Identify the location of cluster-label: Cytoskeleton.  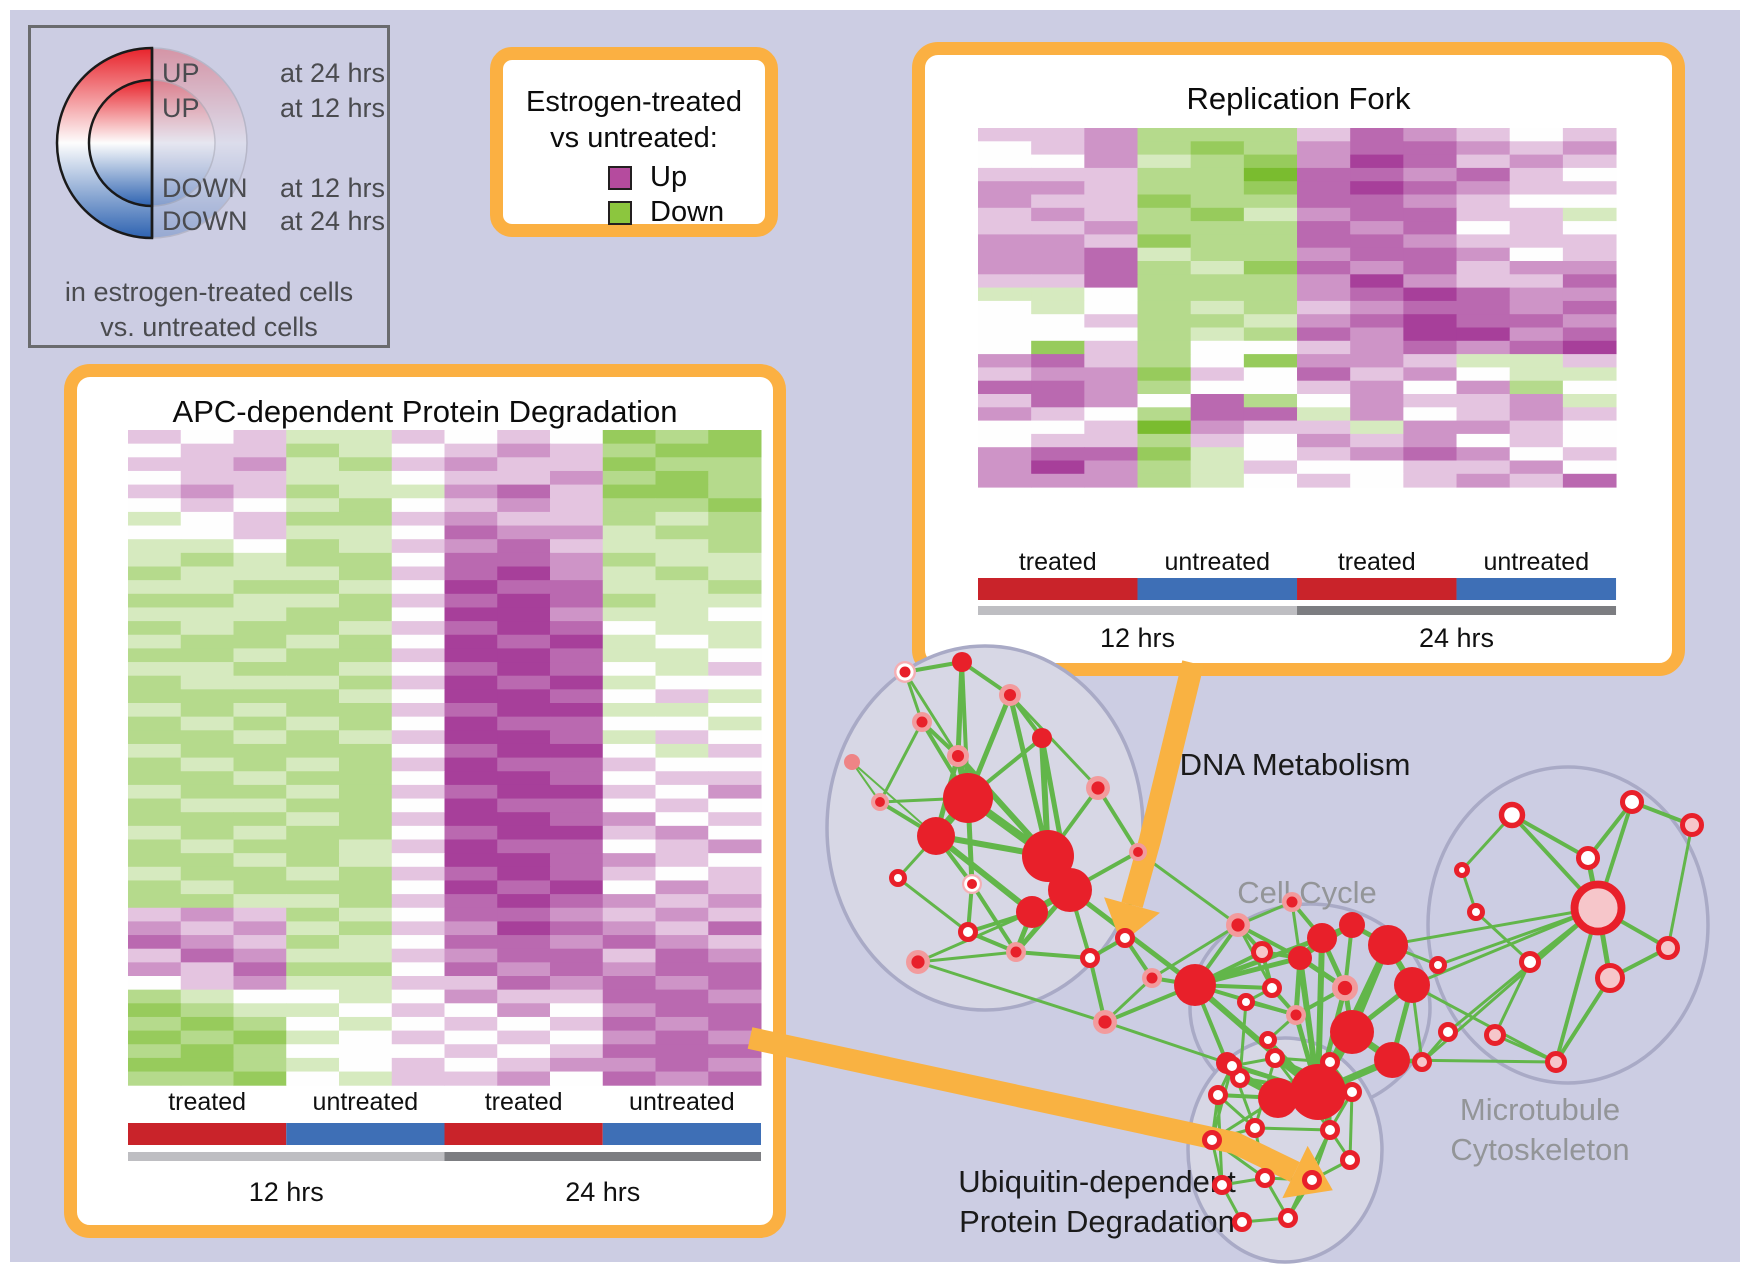
(1539, 1149).